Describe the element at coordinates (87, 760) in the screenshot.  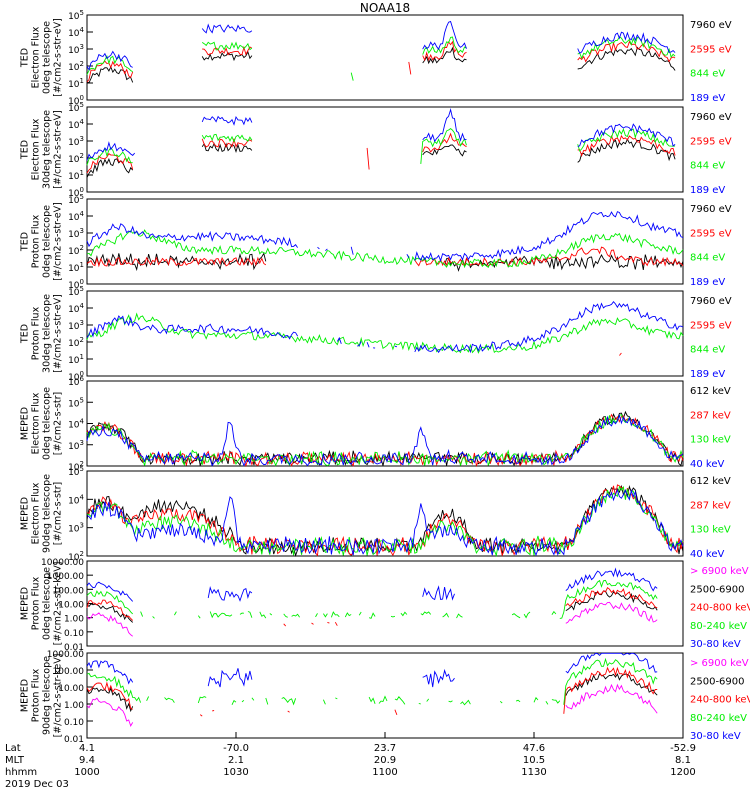
I see `x-tick-label: 9.4` at that location.